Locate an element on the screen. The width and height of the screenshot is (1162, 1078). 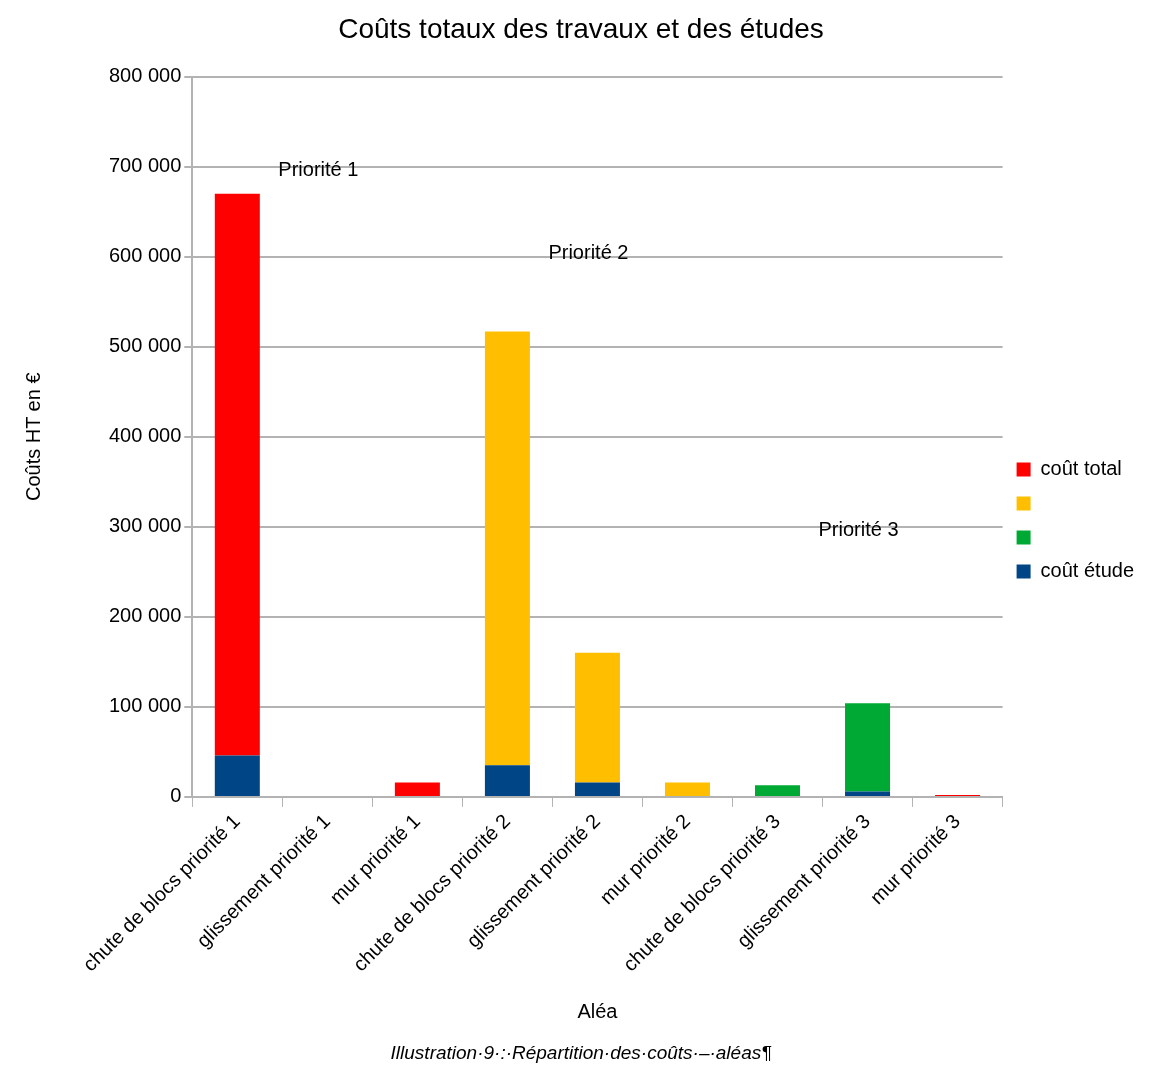
y-tick-label: 500 000 is located at coordinates (145, 345).